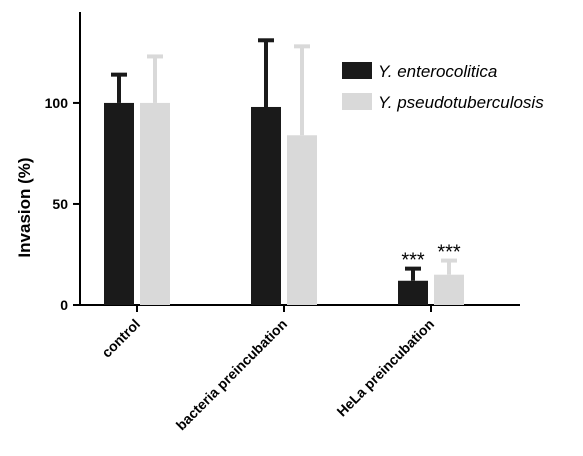 The width and height of the screenshot is (583, 456). I want to click on legend-label: Y. pseudotuberculosis, so click(461, 102).